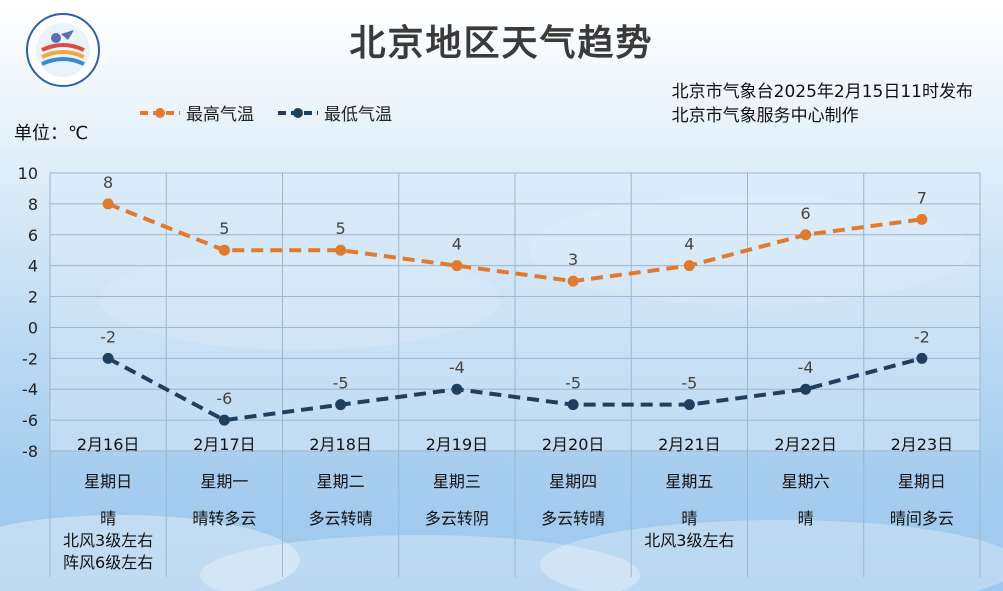 The height and width of the screenshot is (591, 1003). What do you see at coordinates (806, 481) in the screenshot?
I see `weekday-label: 星期六` at bounding box center [806, 481].